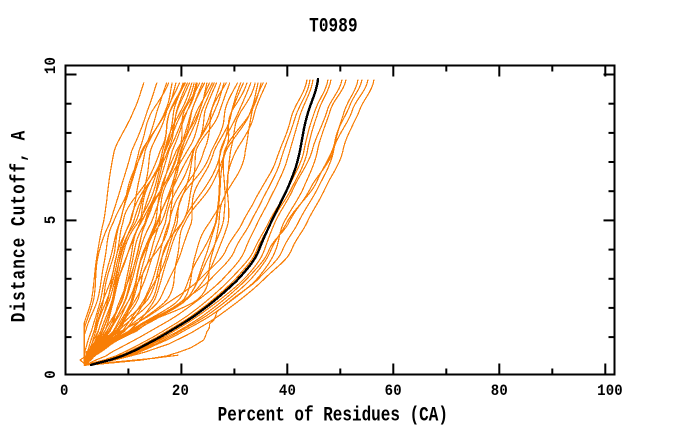 This screenshot has height=440, width=680. What do you see at coordinates (287, 391) in the screenshot?
I see `svg-text: 40` at bounding box center [287, 391].